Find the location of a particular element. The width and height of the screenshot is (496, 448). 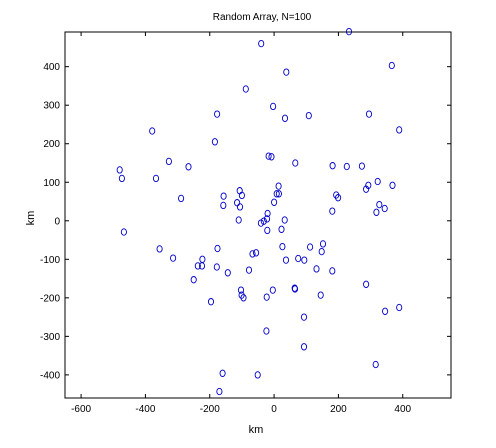

y-tick-label: 0 is located at coordinates (57, 221).